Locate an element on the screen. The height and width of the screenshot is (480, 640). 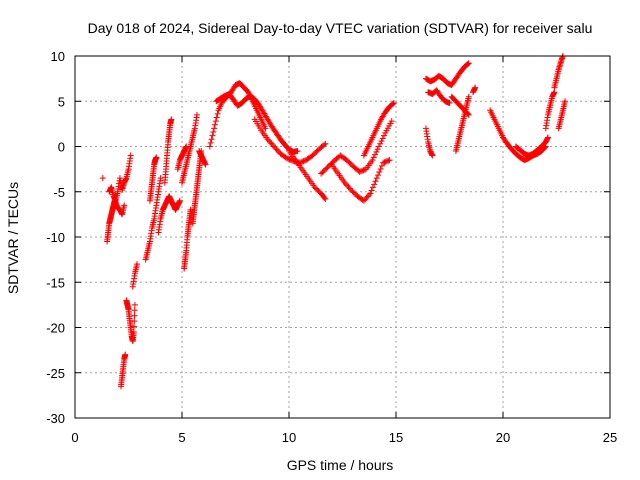
series-arc-w is located at coordinates (439, 97).